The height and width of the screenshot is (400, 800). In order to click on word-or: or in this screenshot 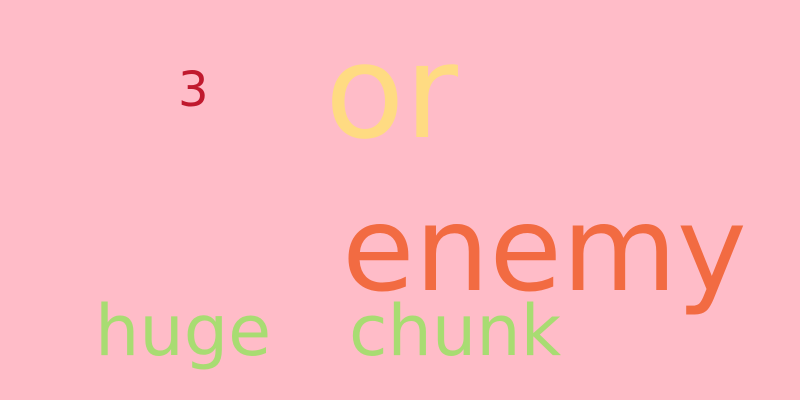, I will do `click(391, 92)`.